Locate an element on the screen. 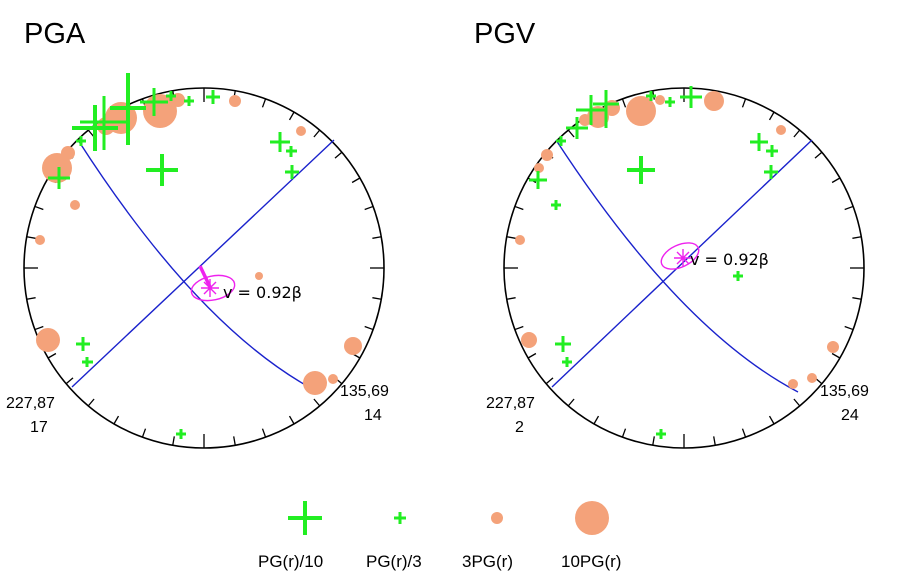 This screenshot has width=900, height=578. dot-large-icon is located at coordinates (592, 518).